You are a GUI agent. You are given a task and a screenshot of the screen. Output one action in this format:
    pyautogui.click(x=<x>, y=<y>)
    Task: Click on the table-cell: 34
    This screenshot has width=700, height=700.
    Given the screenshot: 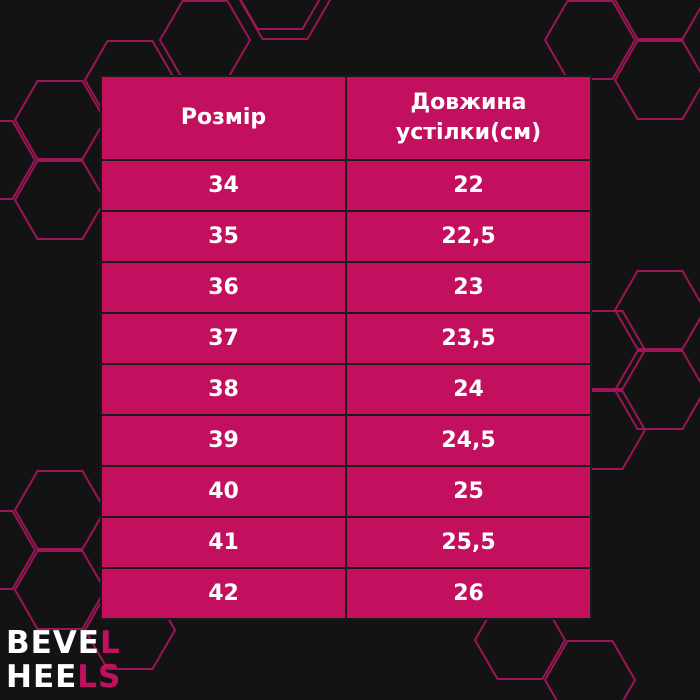 What is the action you would take?
    pyautogui.click(x=223, y=185)
    